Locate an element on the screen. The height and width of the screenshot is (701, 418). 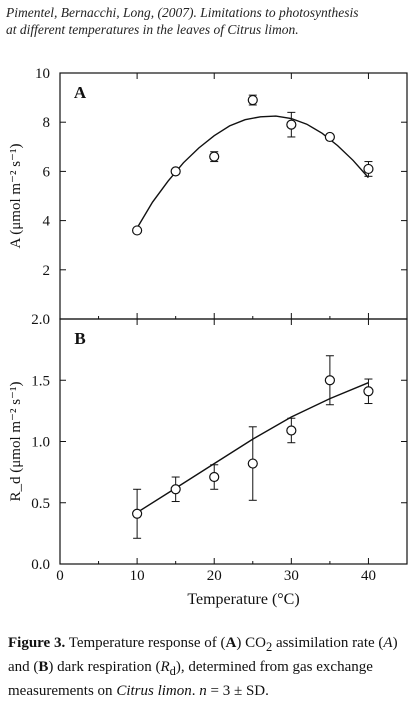
y-tick-label: 8 is located at coordinates (47, 123).